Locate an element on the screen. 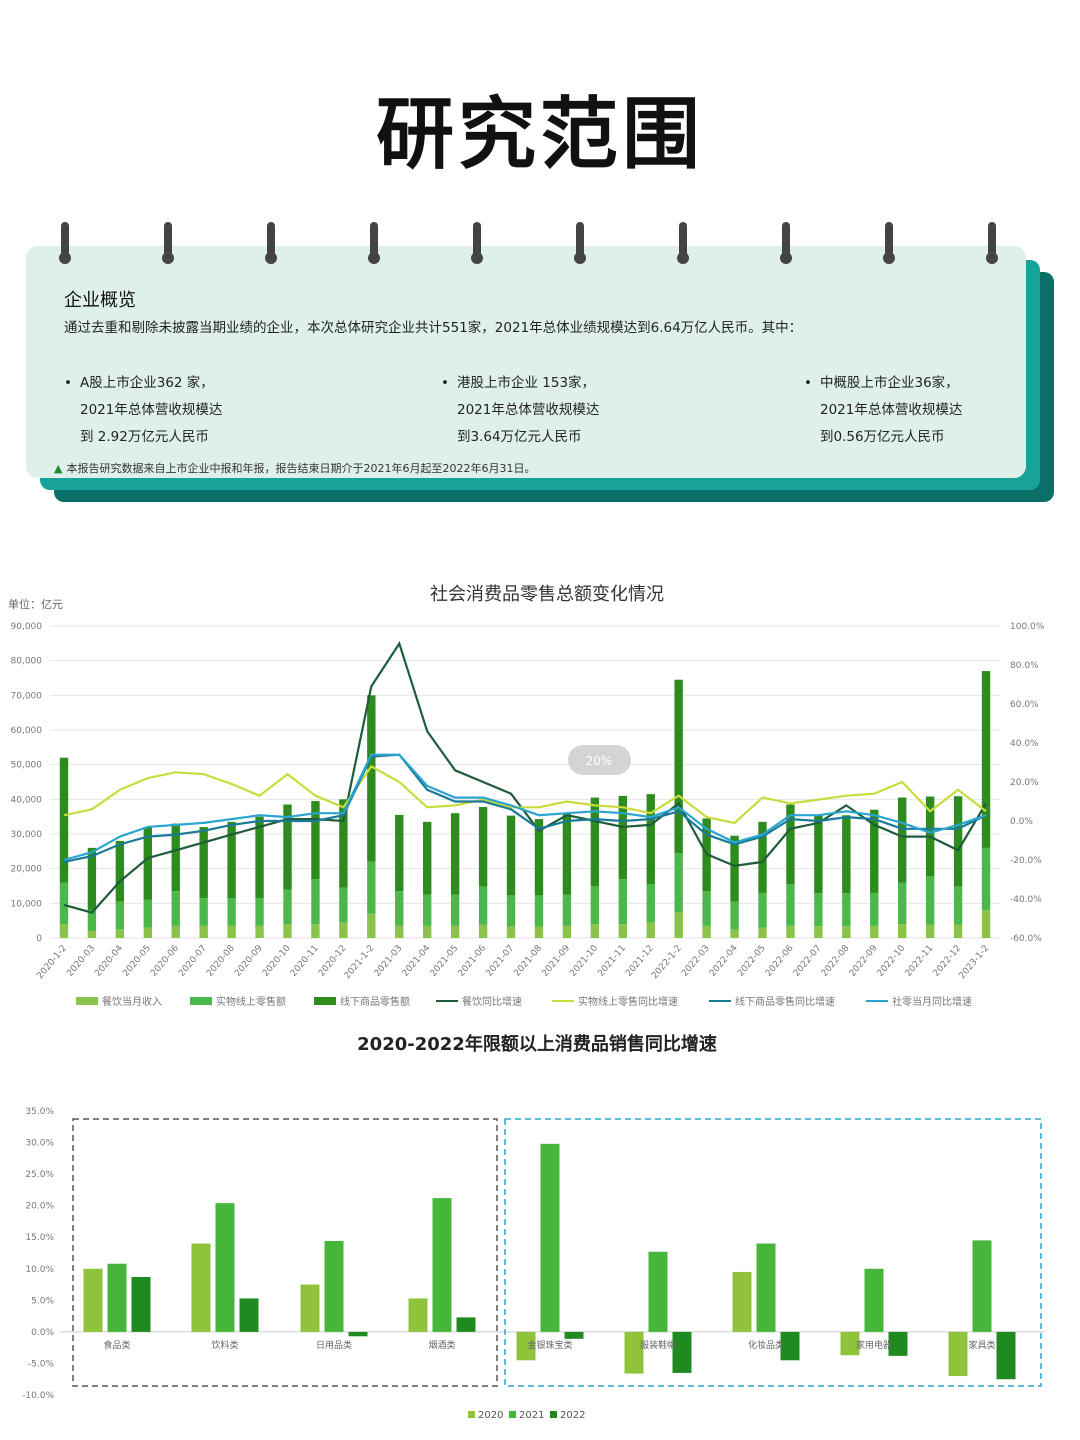 This screenshot has height=1440, width=1080. chart2-x-tick: 化妆品类 is located at coordinates (766, 1345).